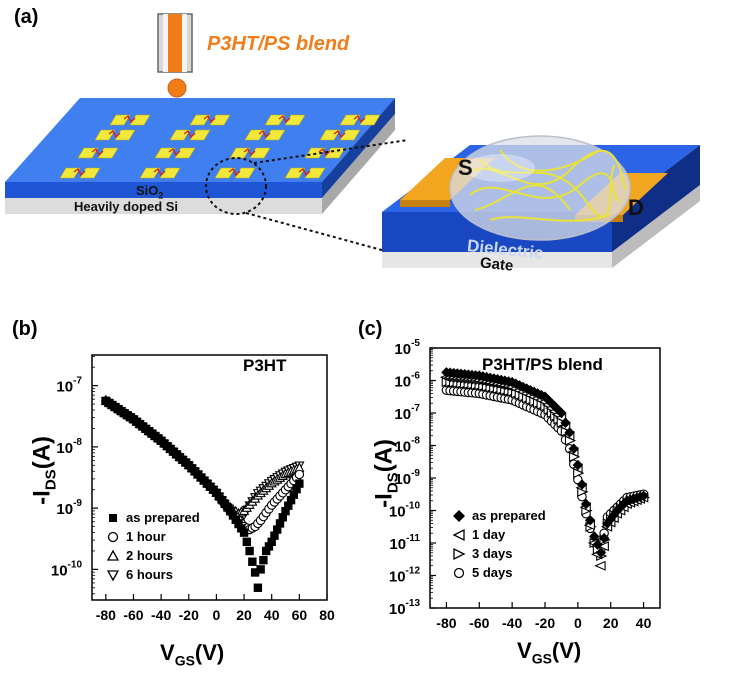  Describe the element at coordinates (405, 511) in the screenshot. I see `y-tick-label: 10⁻¹⁰` at that location.